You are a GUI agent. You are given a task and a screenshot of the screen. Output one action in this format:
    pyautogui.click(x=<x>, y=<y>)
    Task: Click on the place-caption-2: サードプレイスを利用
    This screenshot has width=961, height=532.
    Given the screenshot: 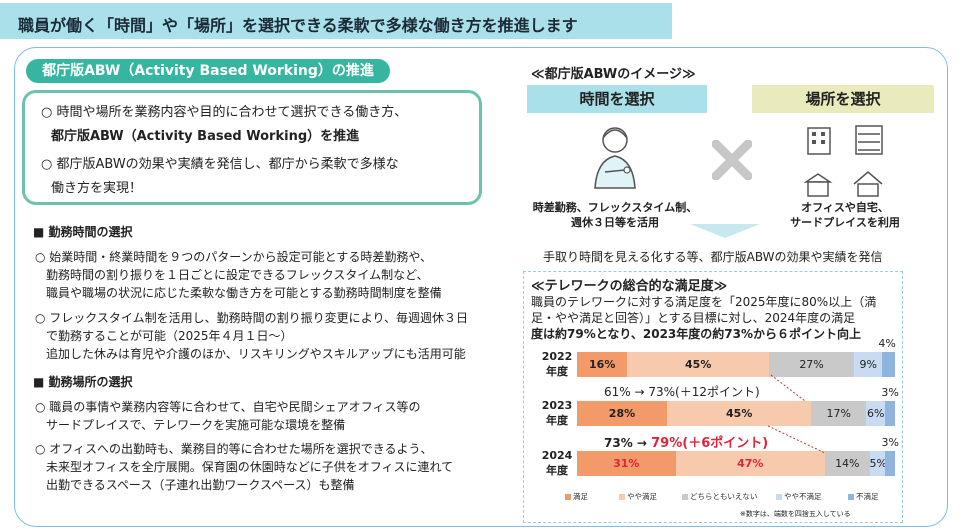 What is the action you would take?
    pyautogui.click(x=845, y=222)
    